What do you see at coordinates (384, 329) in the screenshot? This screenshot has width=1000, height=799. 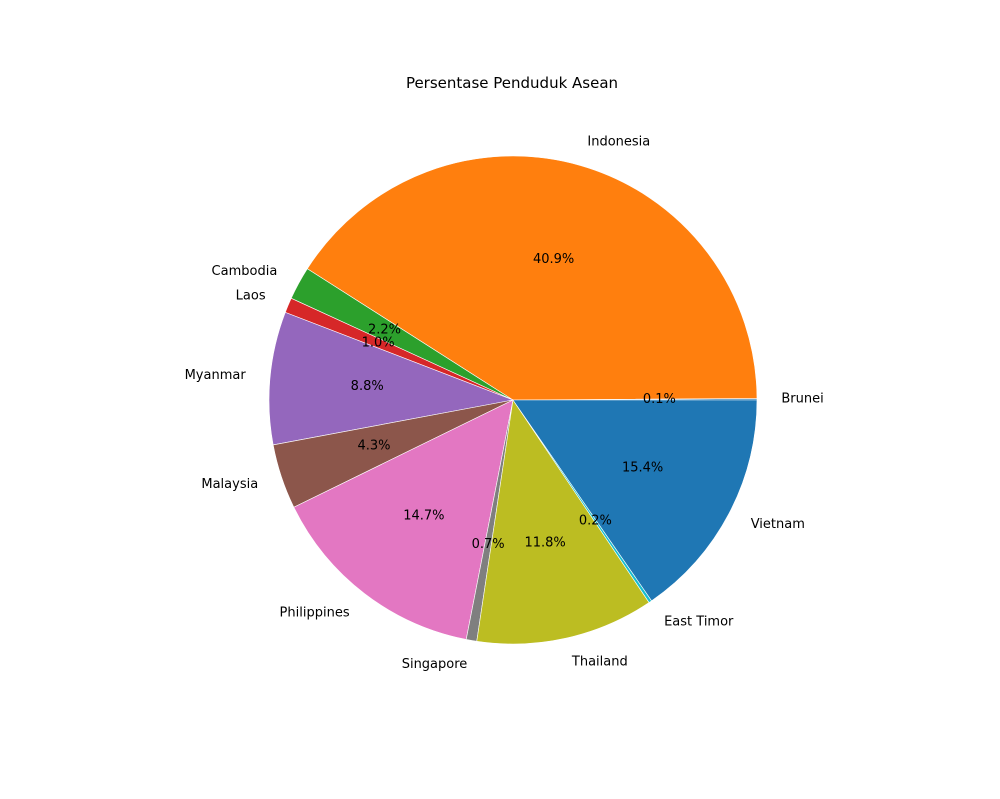 I see `slice-percent-cambodia: 2.2%` at bounding box center [384, 329].